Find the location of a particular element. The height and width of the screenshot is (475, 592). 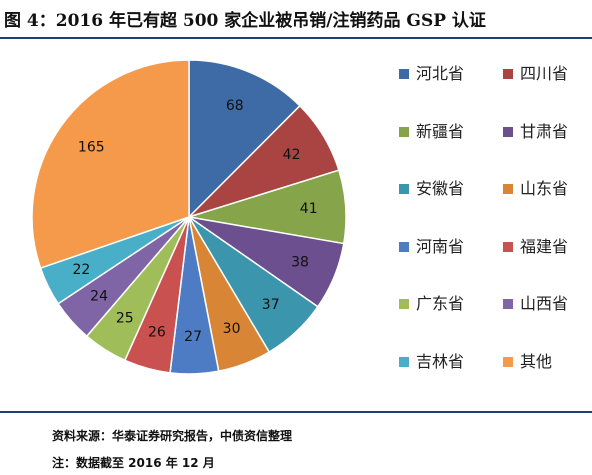

slice-value-label: 37 is located at coordinates (271, 305).